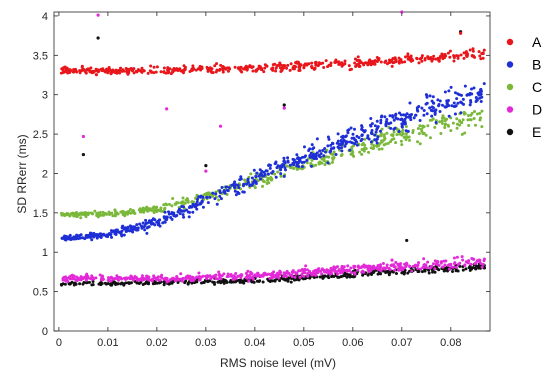 This screenshot has height=371, width=549. What do you see at coordinates (45, 96) in the screenshot?
I see `y-tick-label: 3` at bounding box center [45, 96].